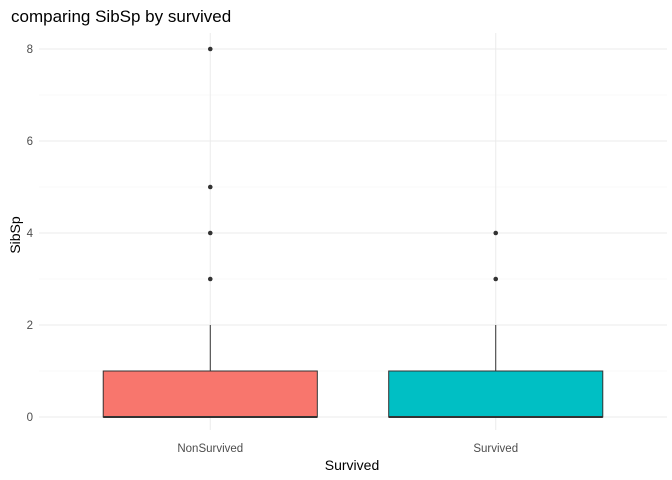 This screenshot has height=480, width=672. I want to click on y-tick-label: 4, so click(30, 234).